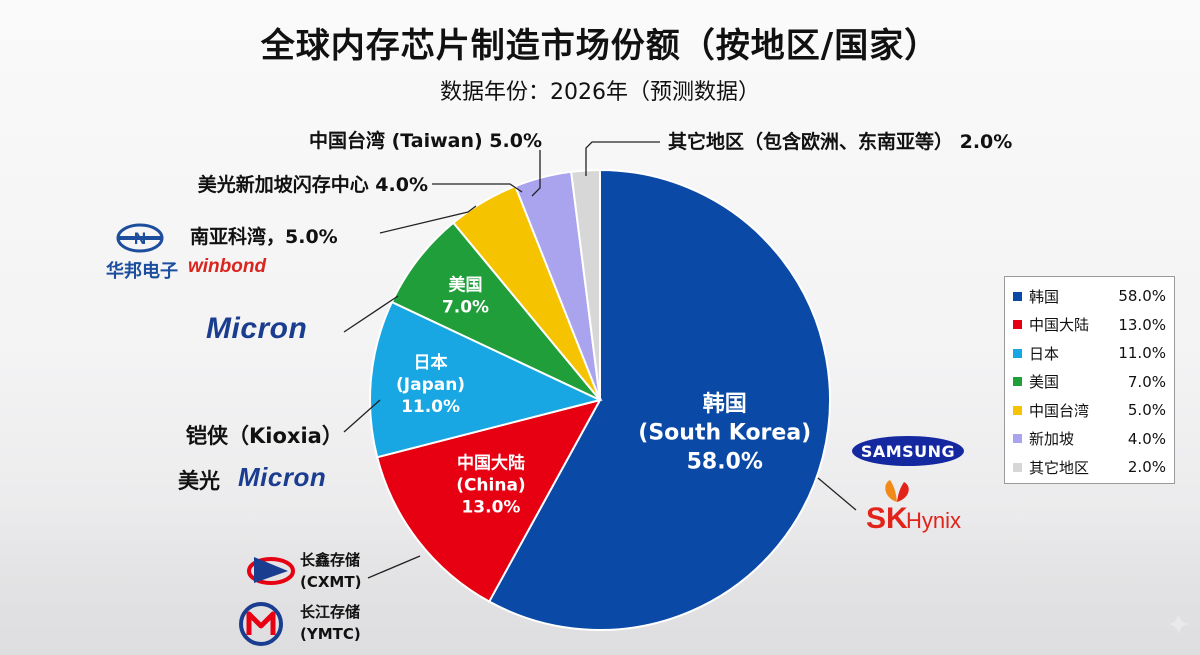  Describe the element at coordinates (330, 571) in the screenshot. I see `cxmt-label: 长鑫存储 (CXMT)` at that location.